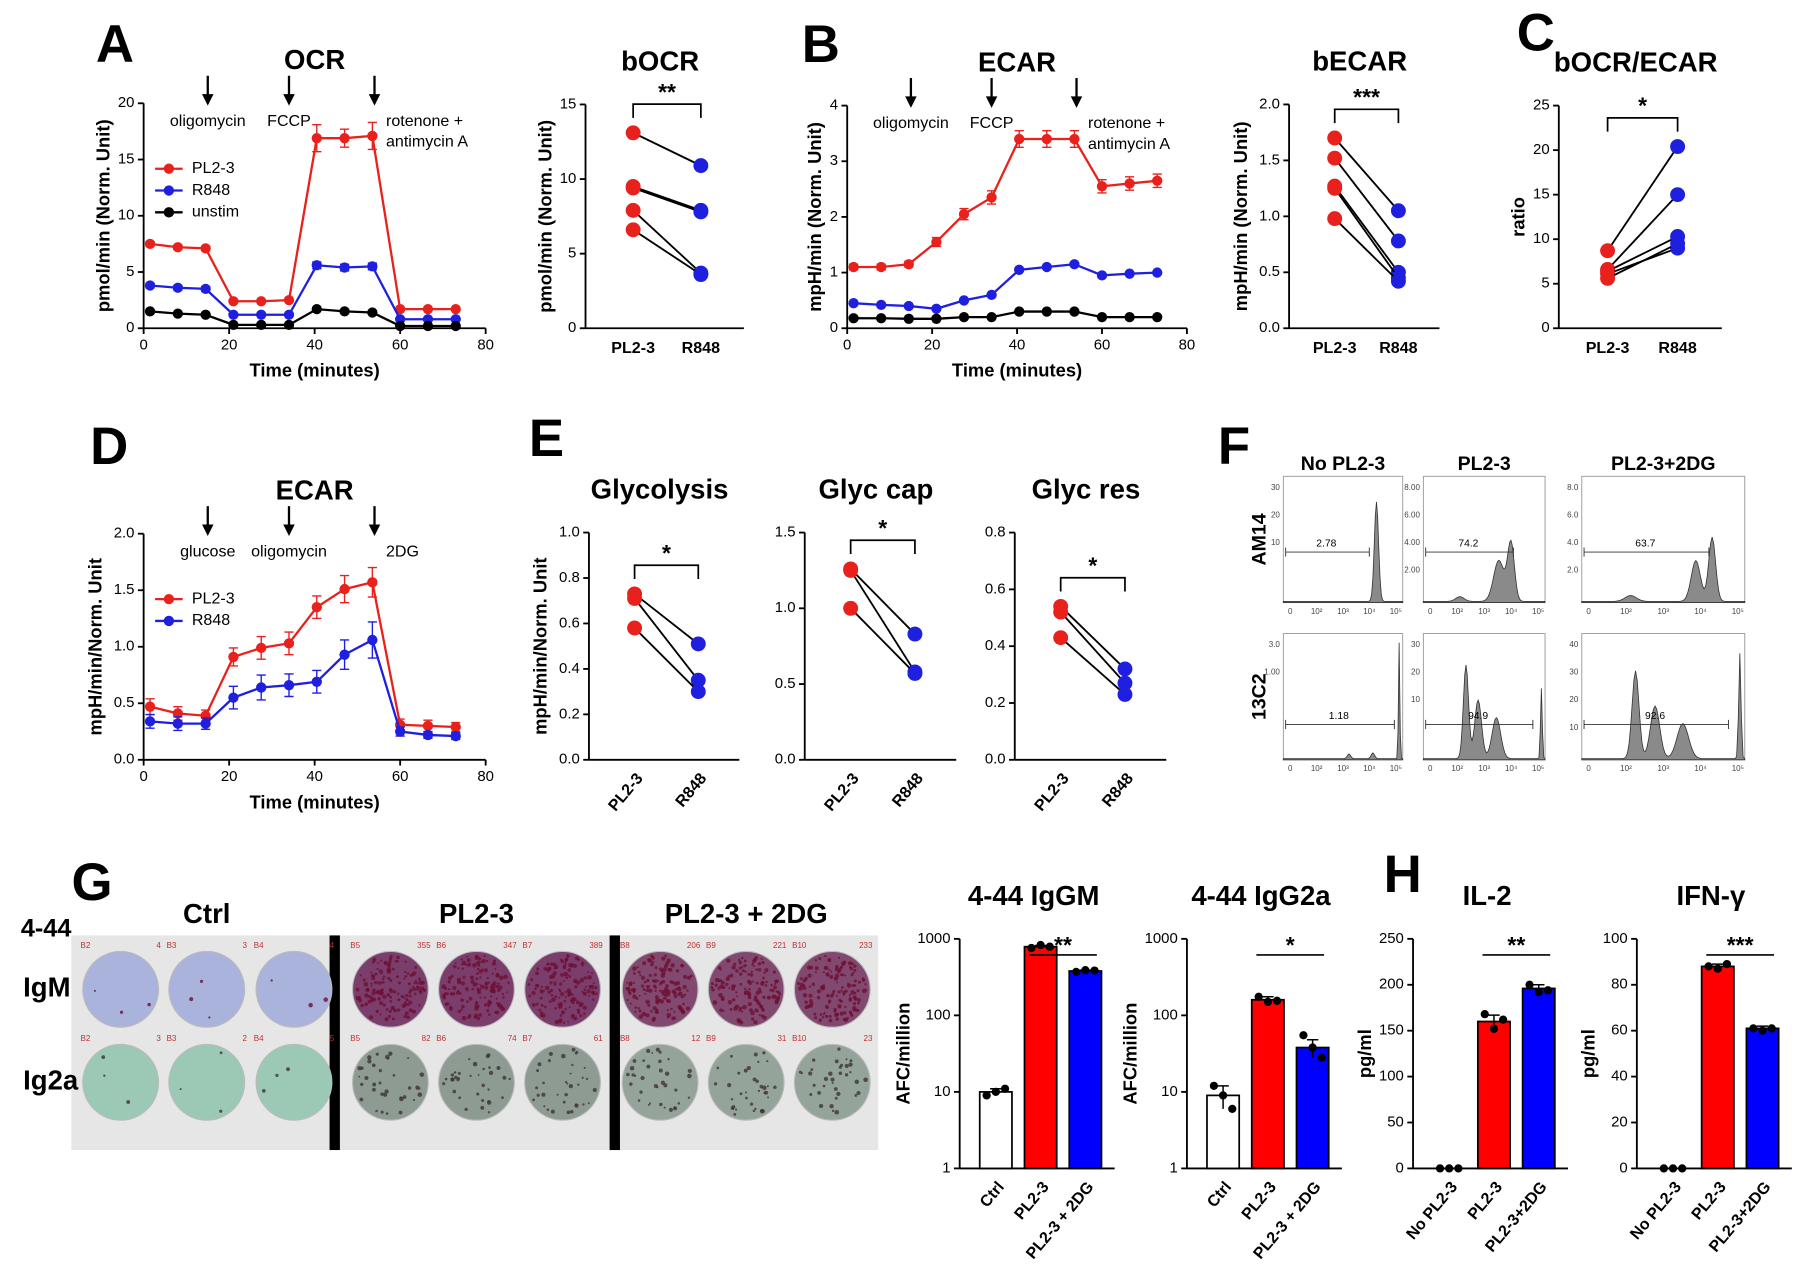  Describe the element at coordinates (102, 215) in the screenshot. I see `y-axis-label: pmol/min (Norm. Unit)` at that location.